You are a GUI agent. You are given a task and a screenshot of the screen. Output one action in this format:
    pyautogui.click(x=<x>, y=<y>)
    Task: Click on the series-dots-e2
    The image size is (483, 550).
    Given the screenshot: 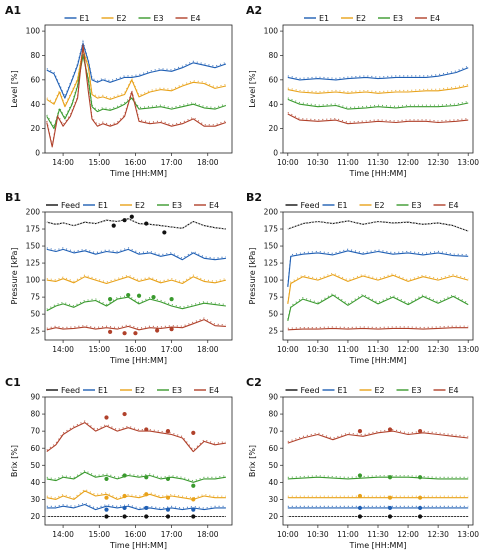 What is the action you would take?
    pyautogui.click(x=136, y=493)
    